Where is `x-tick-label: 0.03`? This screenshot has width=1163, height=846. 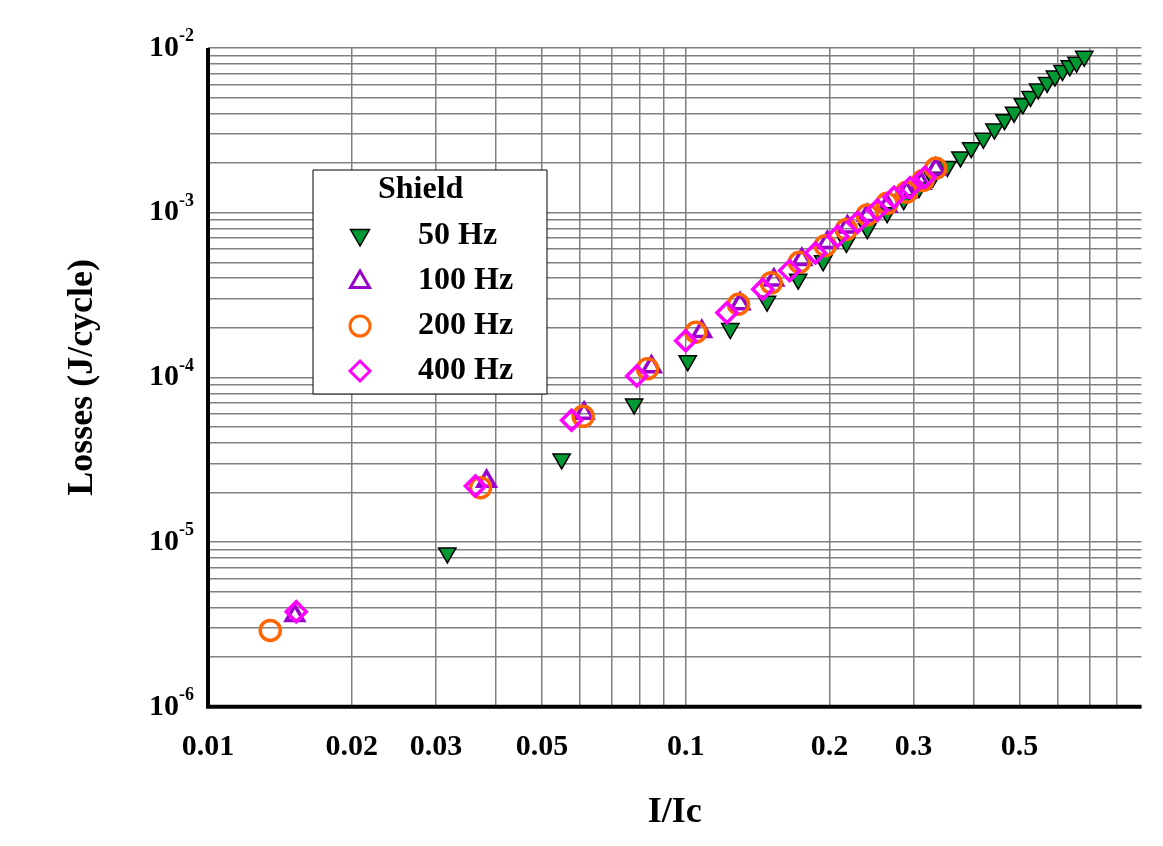
x-tick-label: 0.03 is located at coordinates (436, 744).